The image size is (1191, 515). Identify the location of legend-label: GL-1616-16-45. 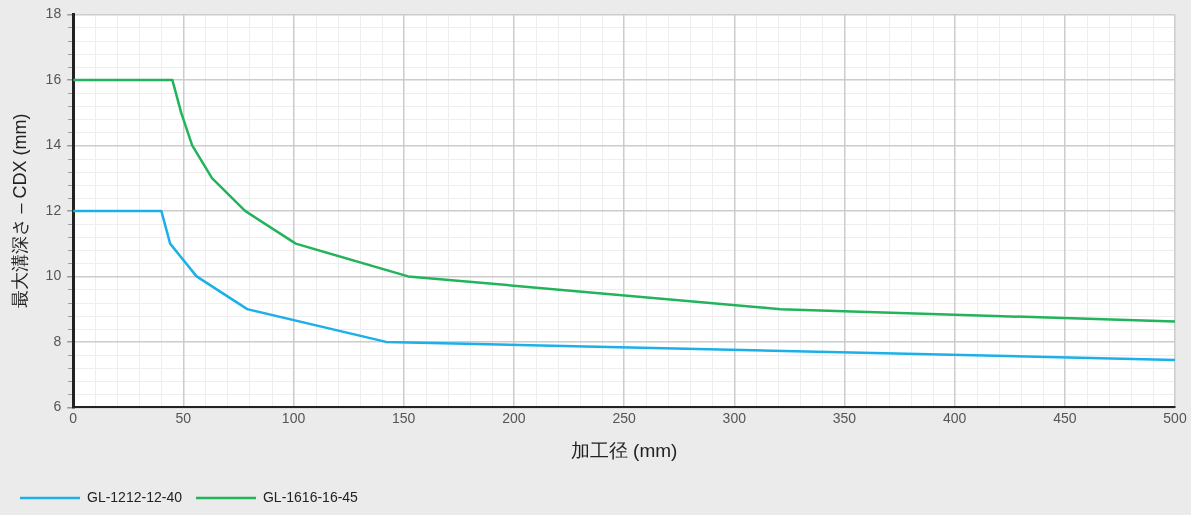
(310, 496).